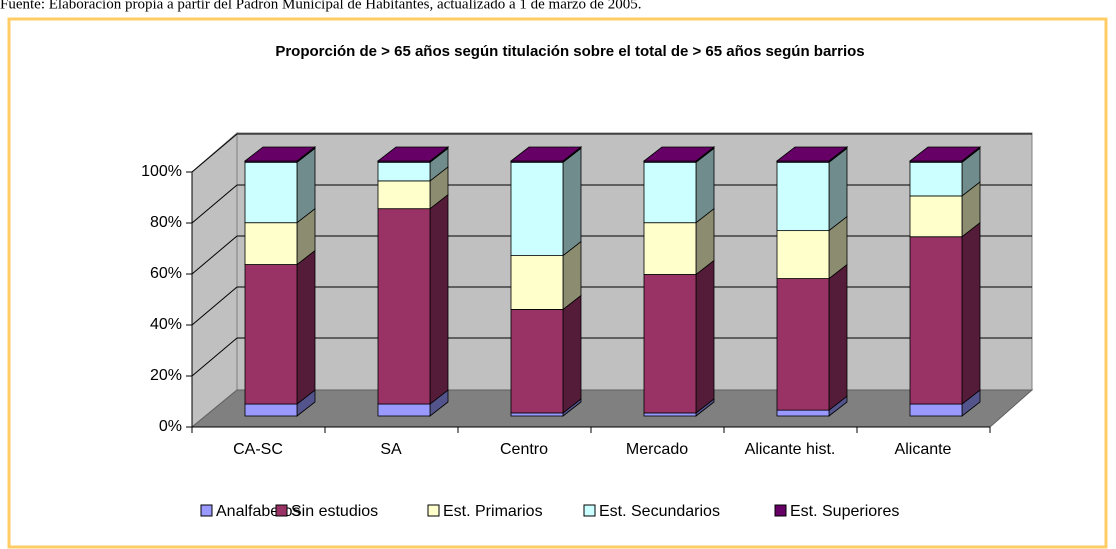 The image size is (1116, 549). Describe the element at coordinates (161, 171) in the screenshot. I see `y-tick-label: 100%` at that location.